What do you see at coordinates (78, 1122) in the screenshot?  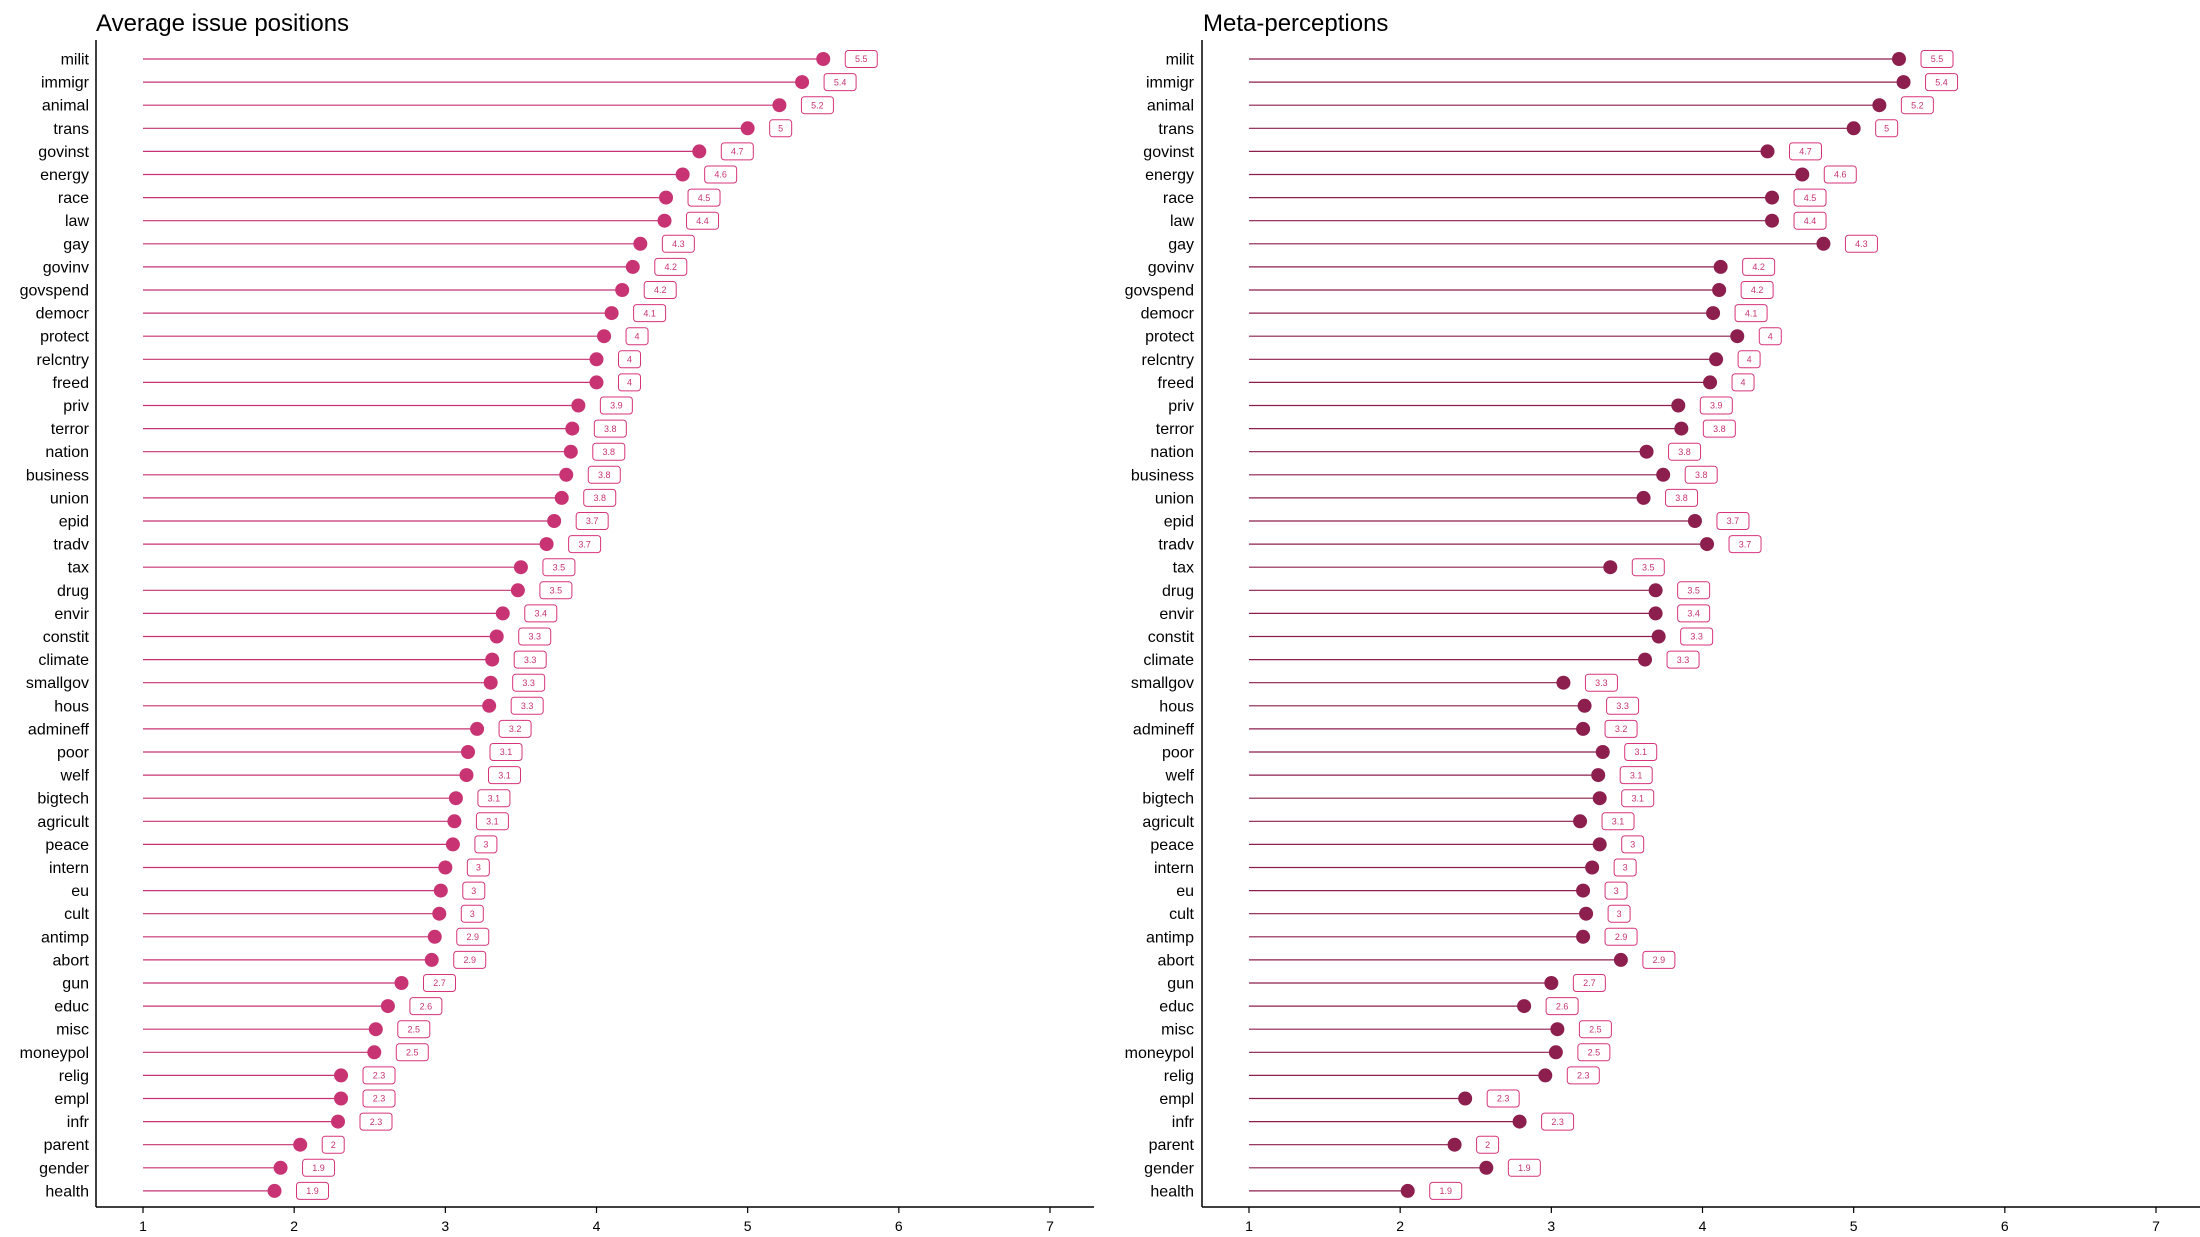 I see `category-label: infr` at bounding box center [78, 1122].